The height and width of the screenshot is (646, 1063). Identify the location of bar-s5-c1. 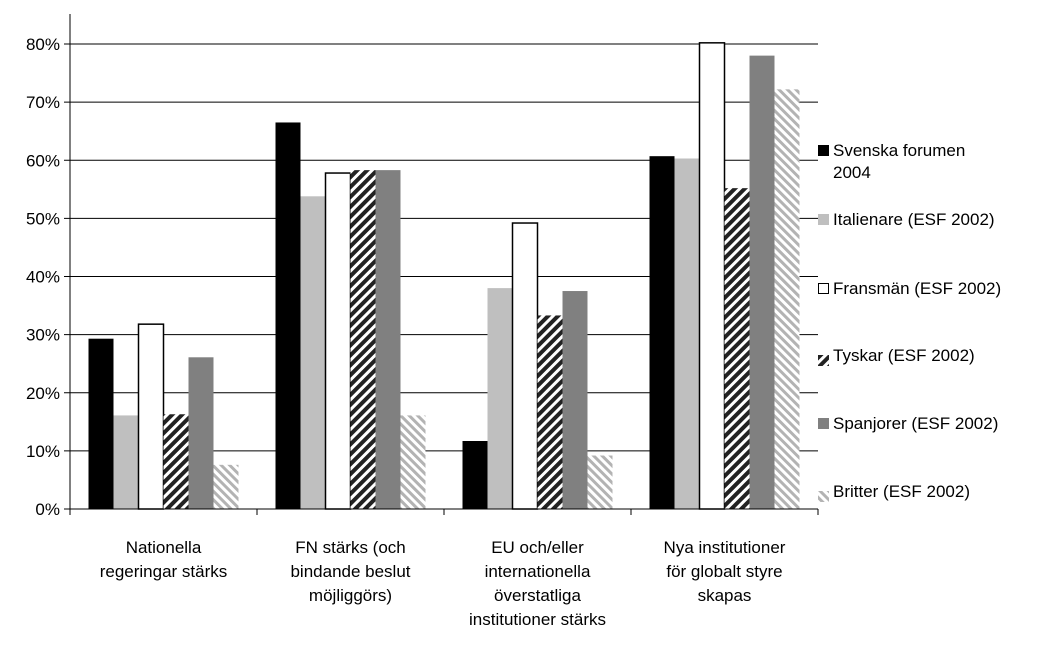
(413, 462).